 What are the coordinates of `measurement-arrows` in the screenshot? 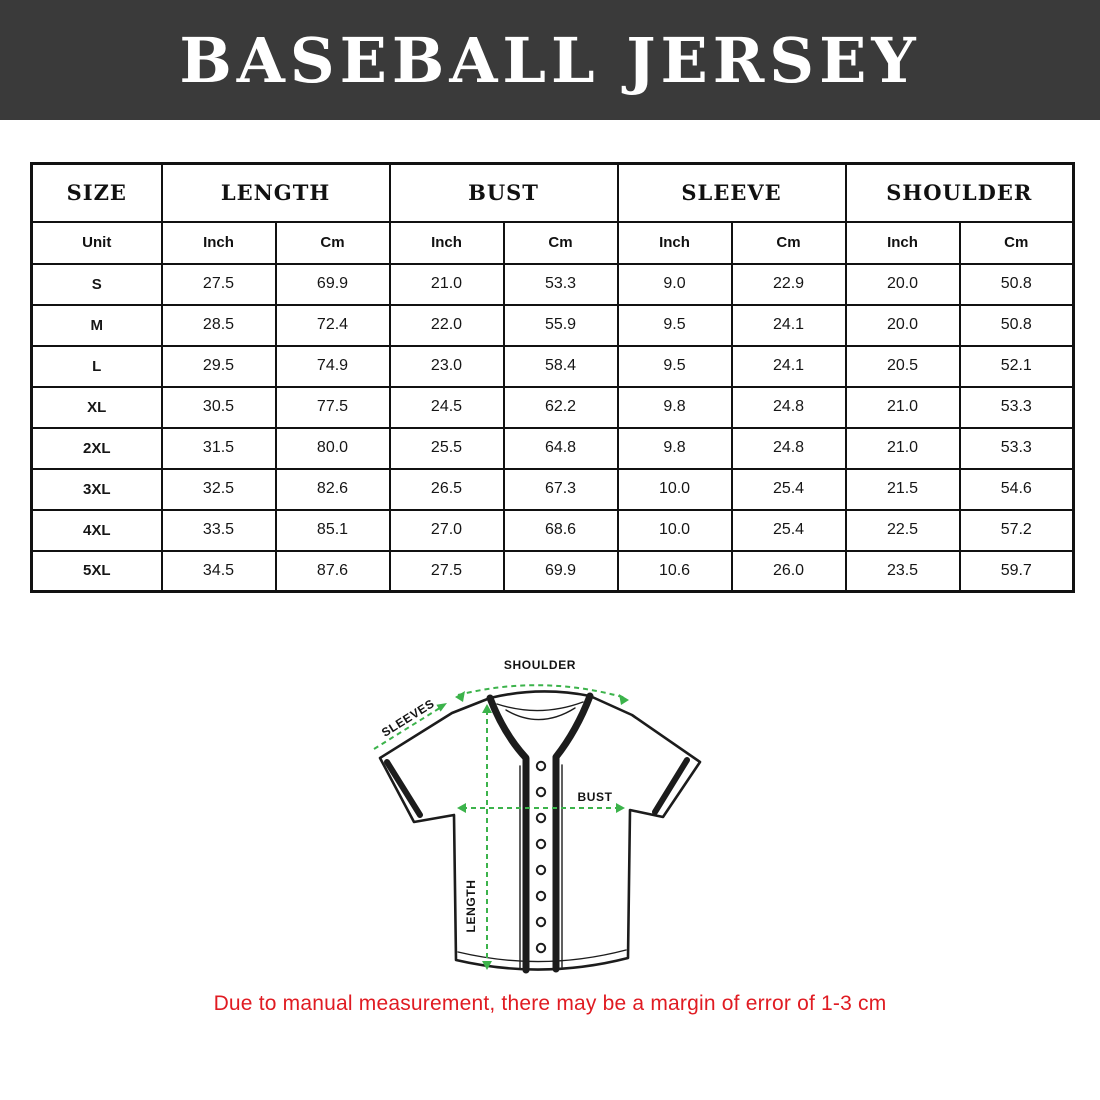 It's located at (500, 824).